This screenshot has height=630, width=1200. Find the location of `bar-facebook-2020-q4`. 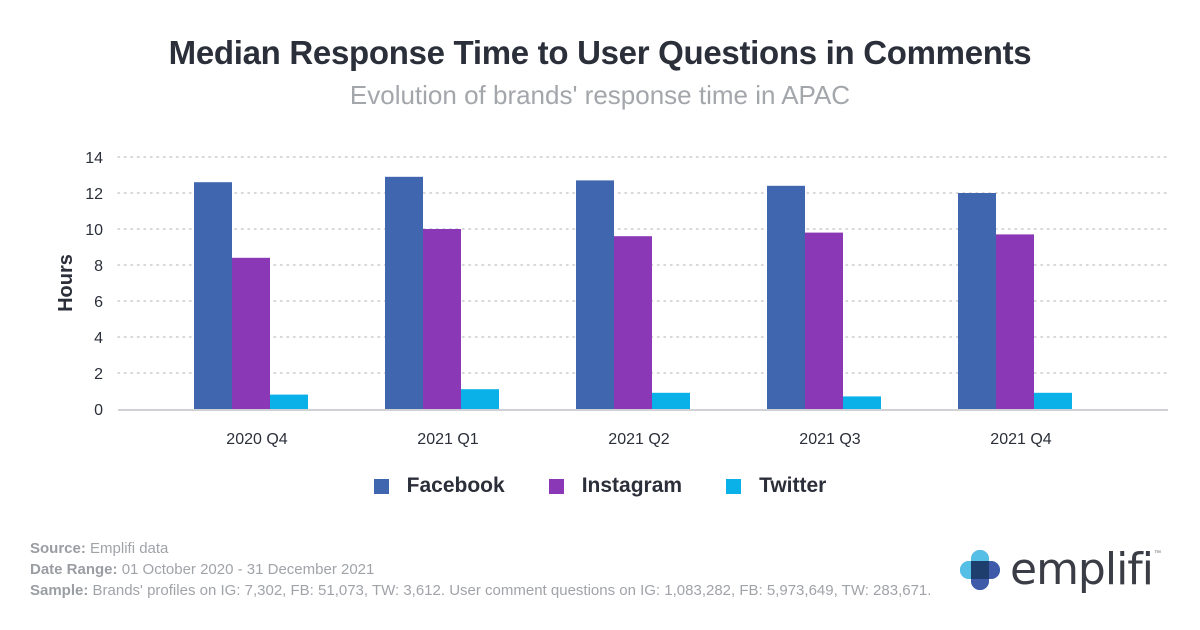

bar-facebook-2020-q4 is located at coordinates (213, 295).